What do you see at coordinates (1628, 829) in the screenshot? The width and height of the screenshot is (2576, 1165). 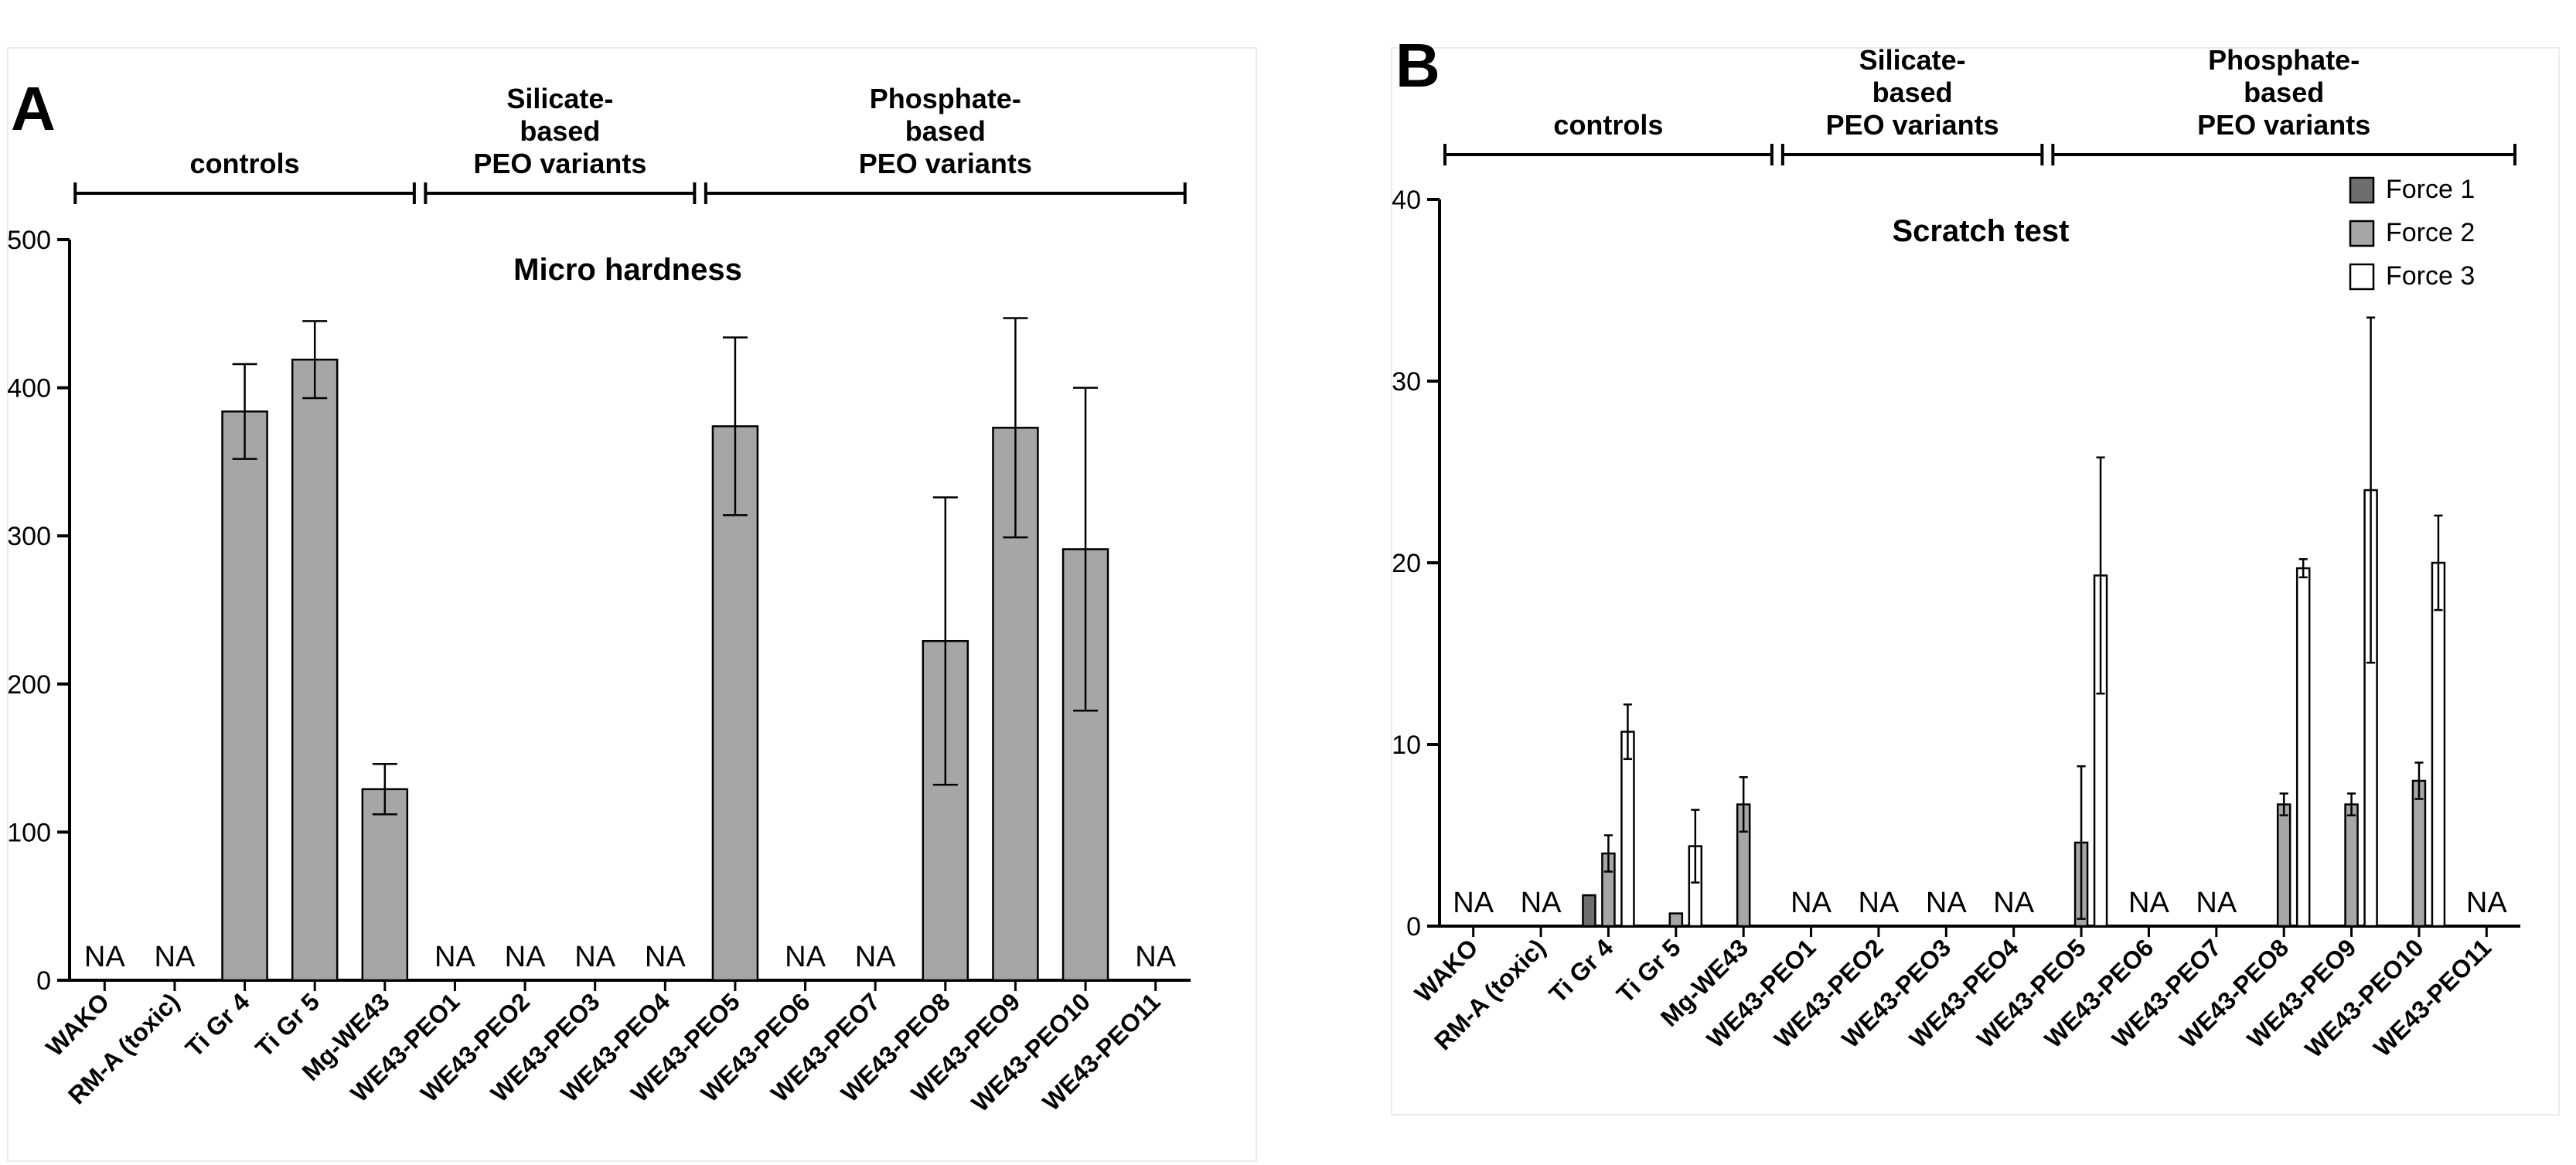 I see `bar-Ti Gr 4-Force 3` at bounding box center [1628, 829].